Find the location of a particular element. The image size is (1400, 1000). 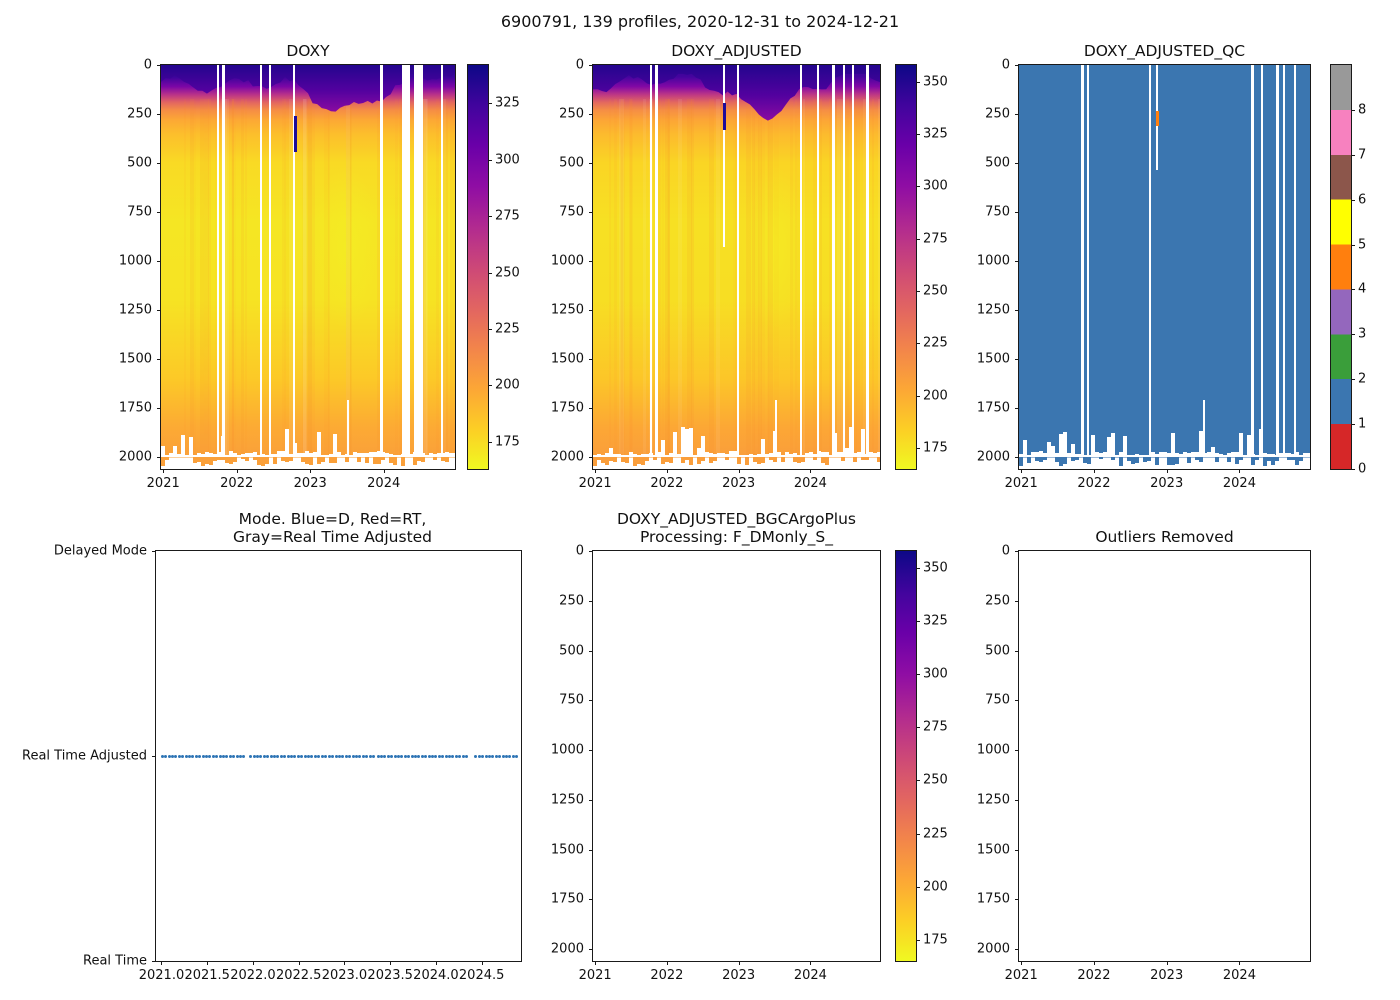

colorbar-tick-label: 250 is located at coordinates (507, 273).